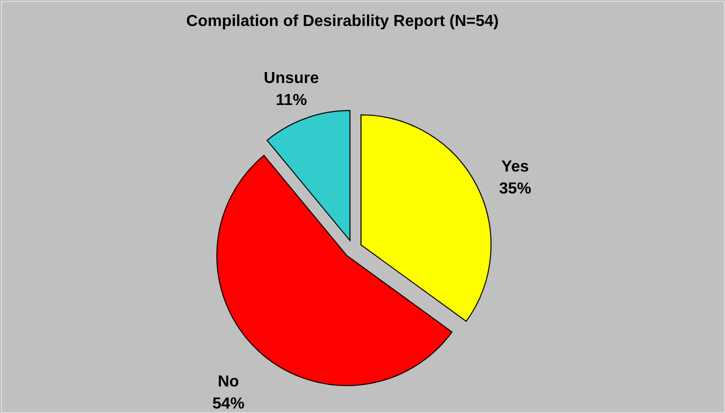  Describe the element at coordinates (342, 21) in the screenshot. I see `chart-title: Compilation of Desirability Report (N=54)` at that location.